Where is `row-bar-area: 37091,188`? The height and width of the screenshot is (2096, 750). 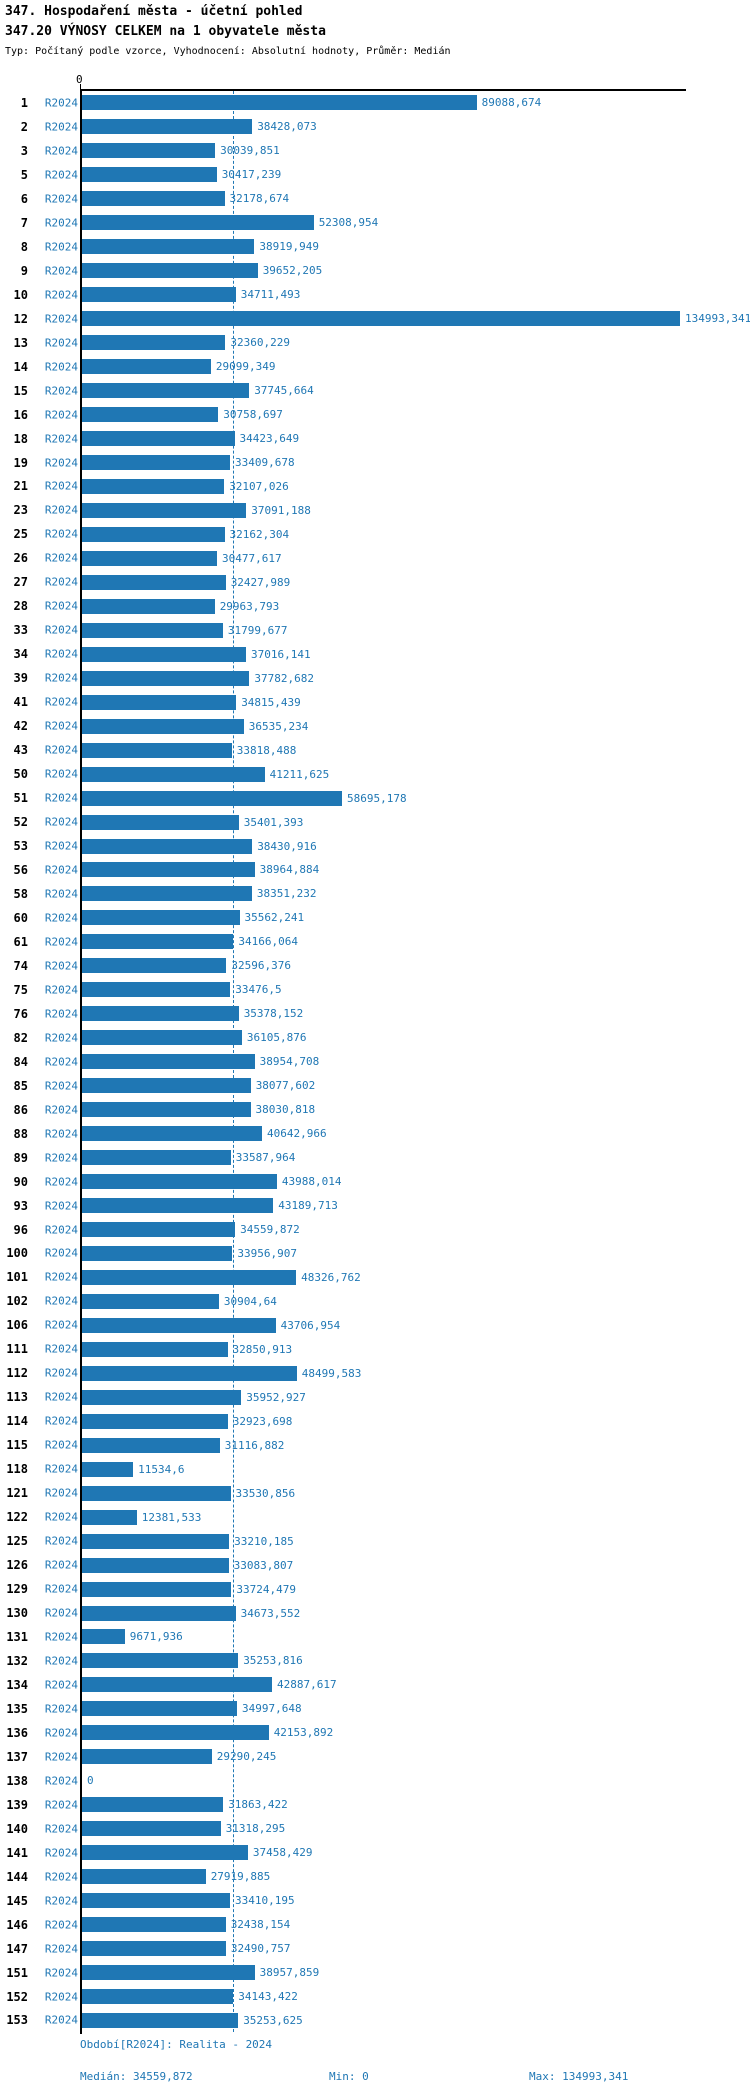 row-bar-area: 37091,188 is located at coordinates (196, 510).